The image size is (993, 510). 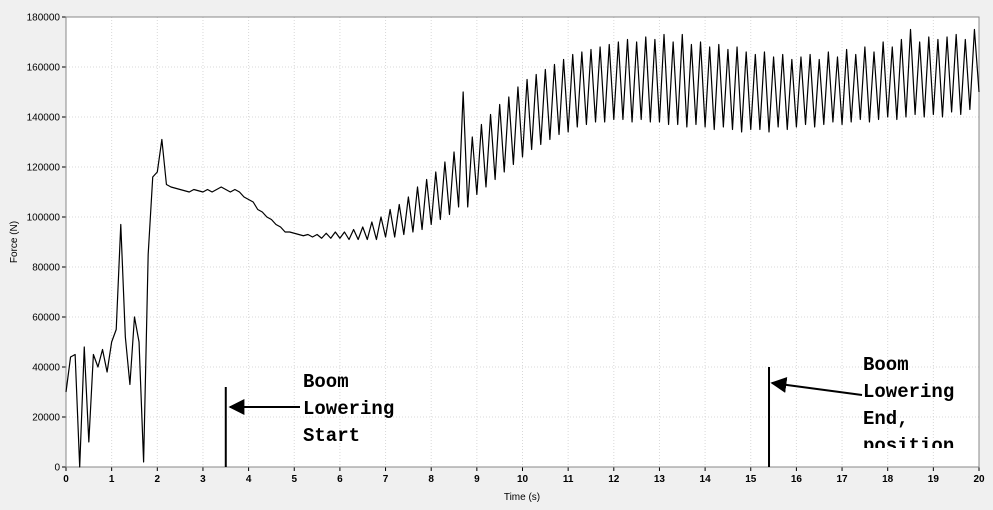 I want to click on x-tick-label: 2, so click(x=158, y=479).